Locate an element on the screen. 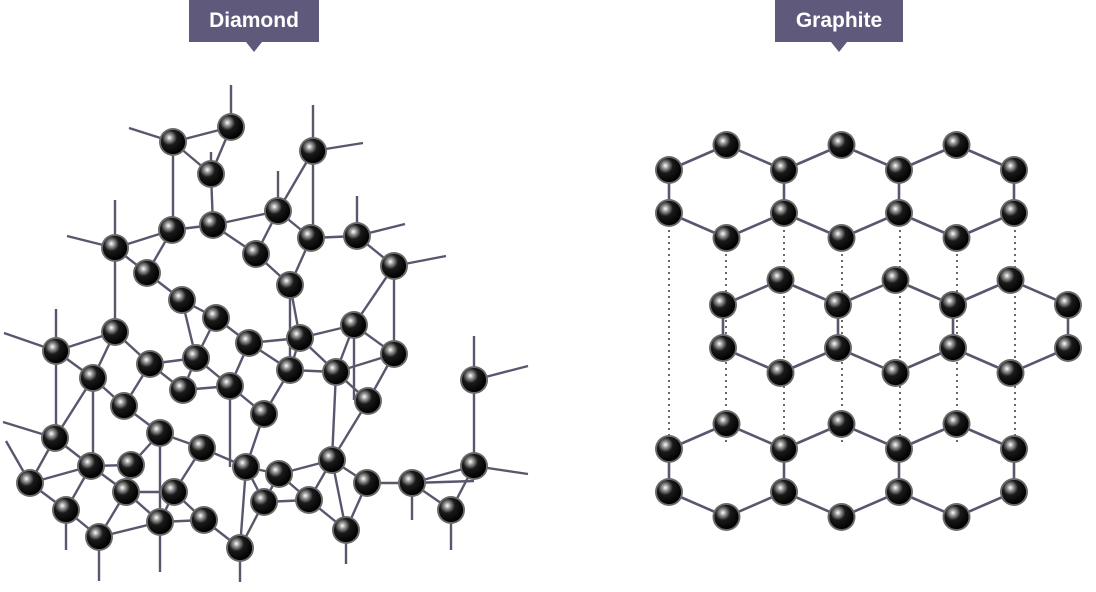  diamond-label: Diamond is located at coordinates (254, 26).